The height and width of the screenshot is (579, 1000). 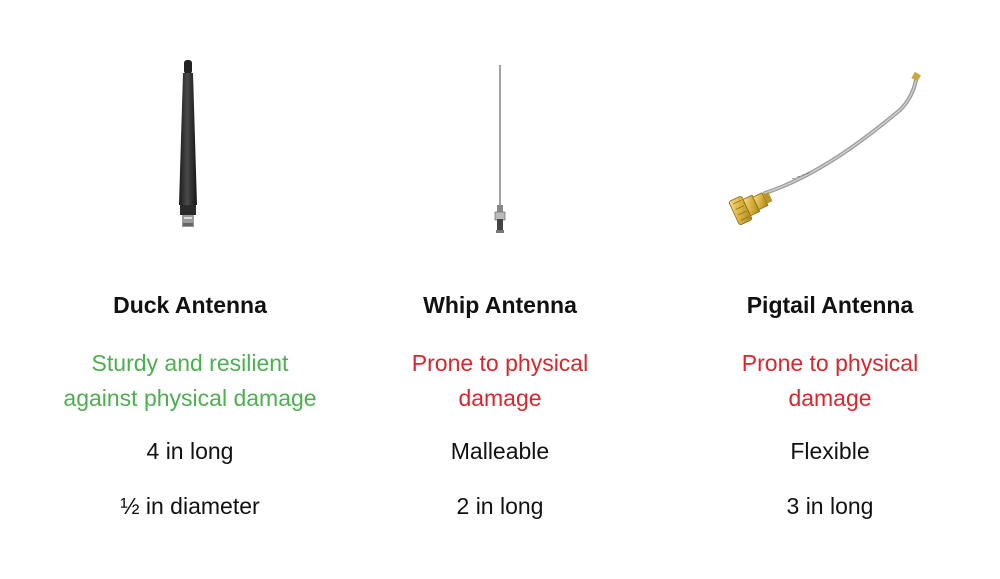 I want to click on durability-line: against physical damage, so click(x=190, y=398).